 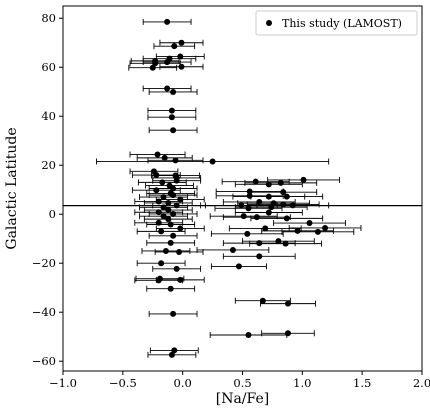 I want to click on legend-label: This study (LAMOST), so click(x=342, y=23).